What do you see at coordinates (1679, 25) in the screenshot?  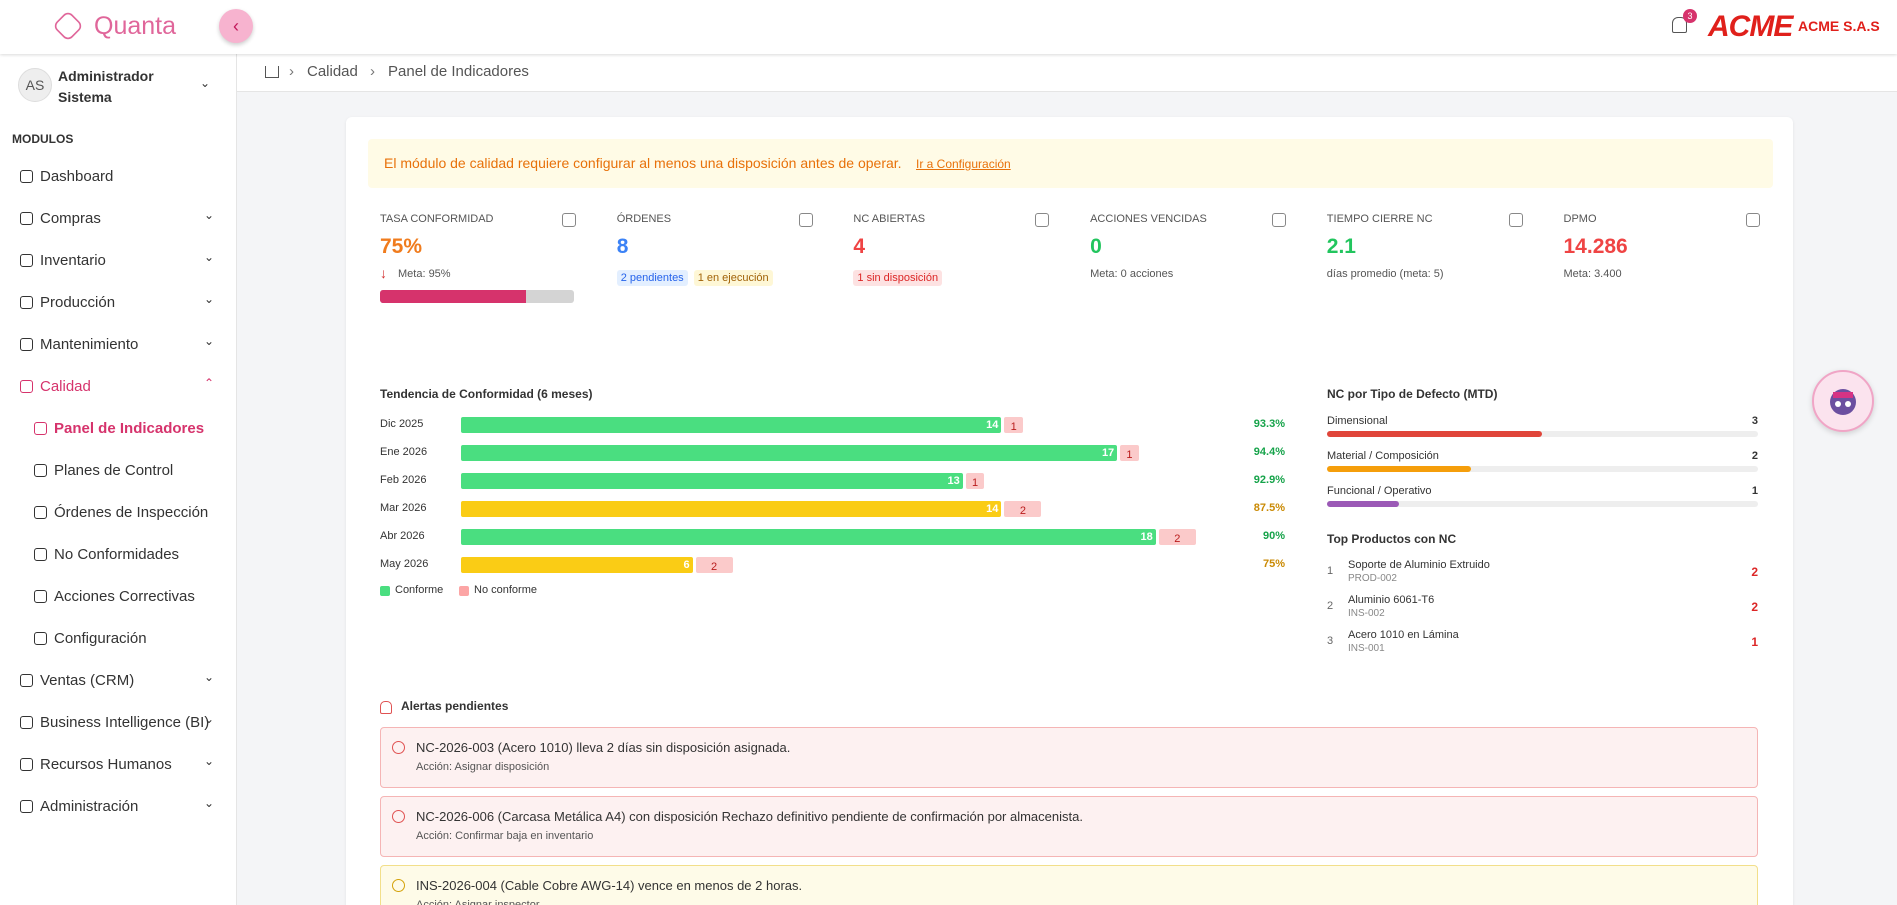 I see `notification-bell` at bounding box center [1679, 25].